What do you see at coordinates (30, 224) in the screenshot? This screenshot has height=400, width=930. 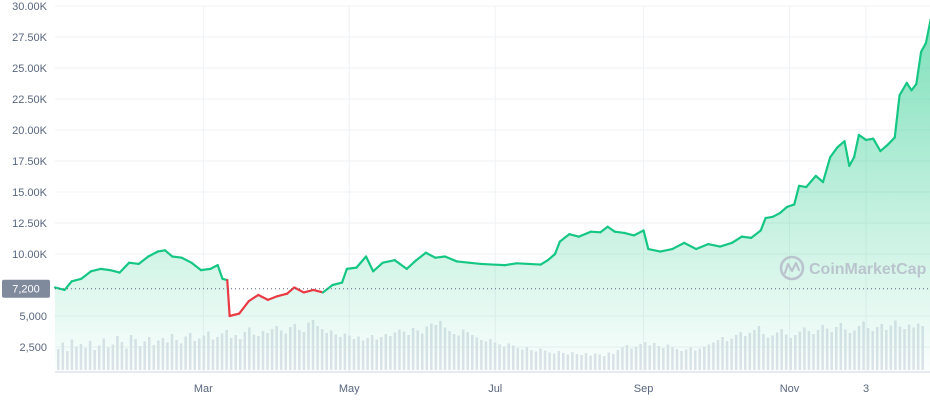 I see `y-tick-label: 12.50K` at bounding box center [30, 224].